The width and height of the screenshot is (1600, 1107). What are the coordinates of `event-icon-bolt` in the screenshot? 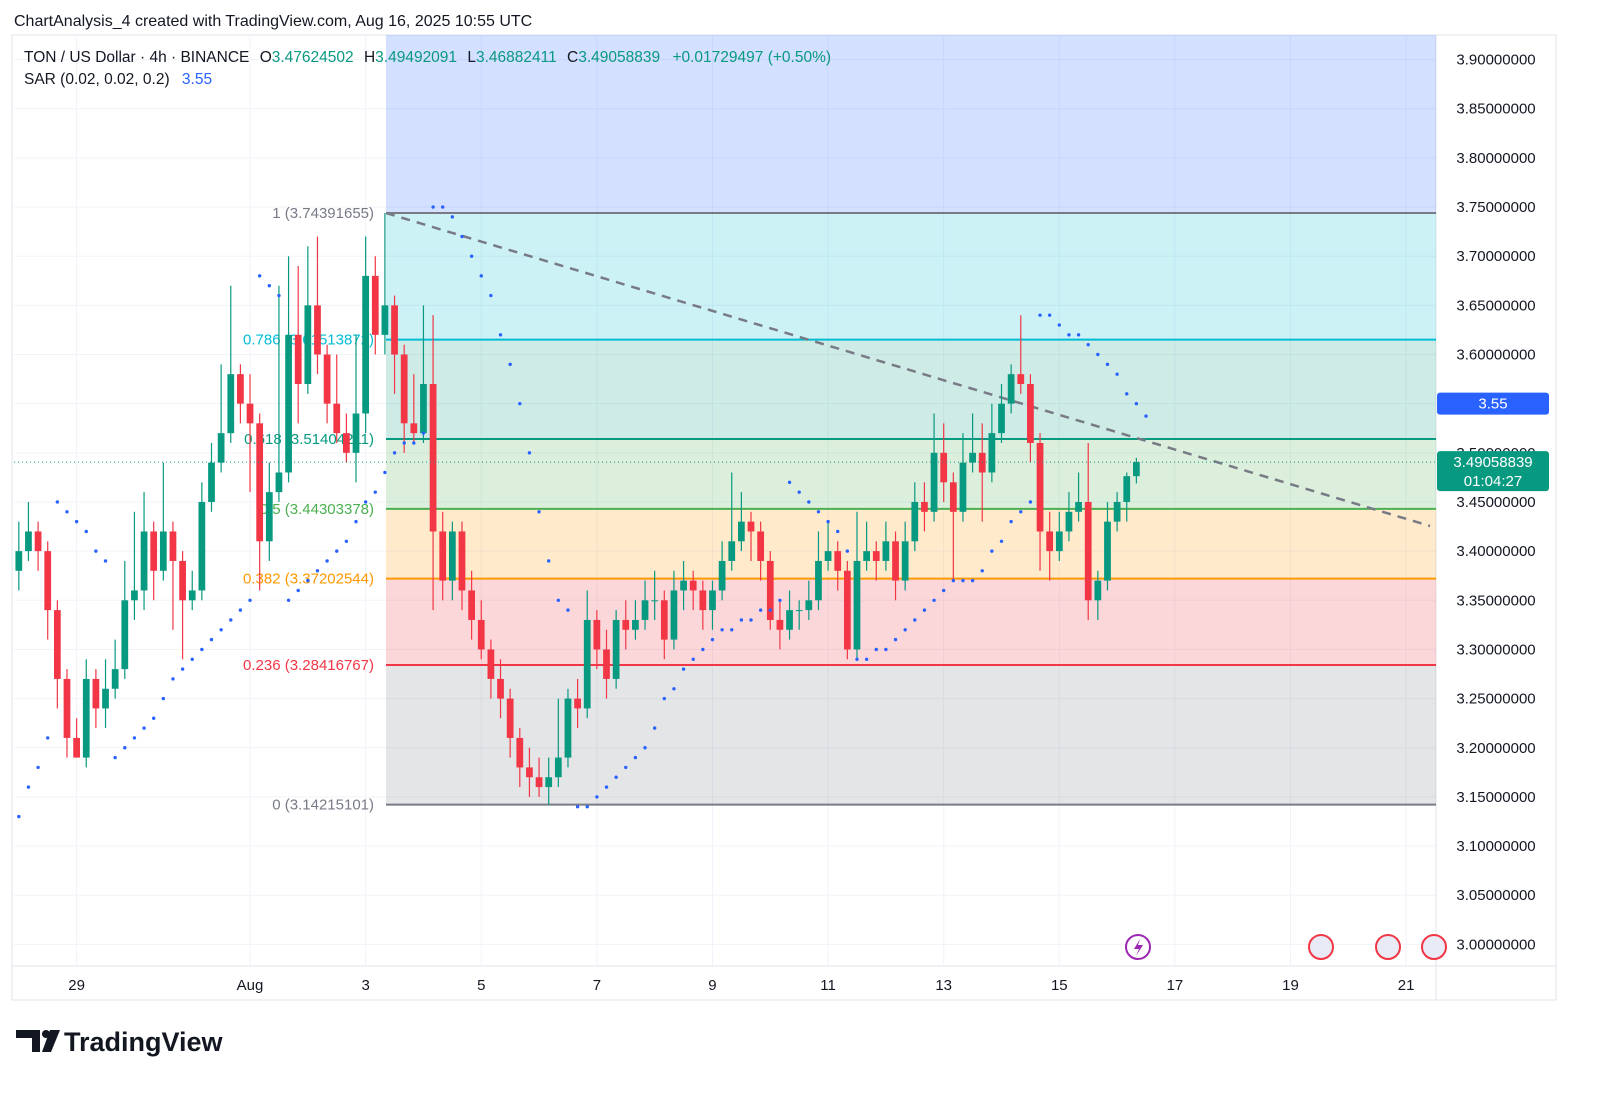 It's located at (1138, 947).